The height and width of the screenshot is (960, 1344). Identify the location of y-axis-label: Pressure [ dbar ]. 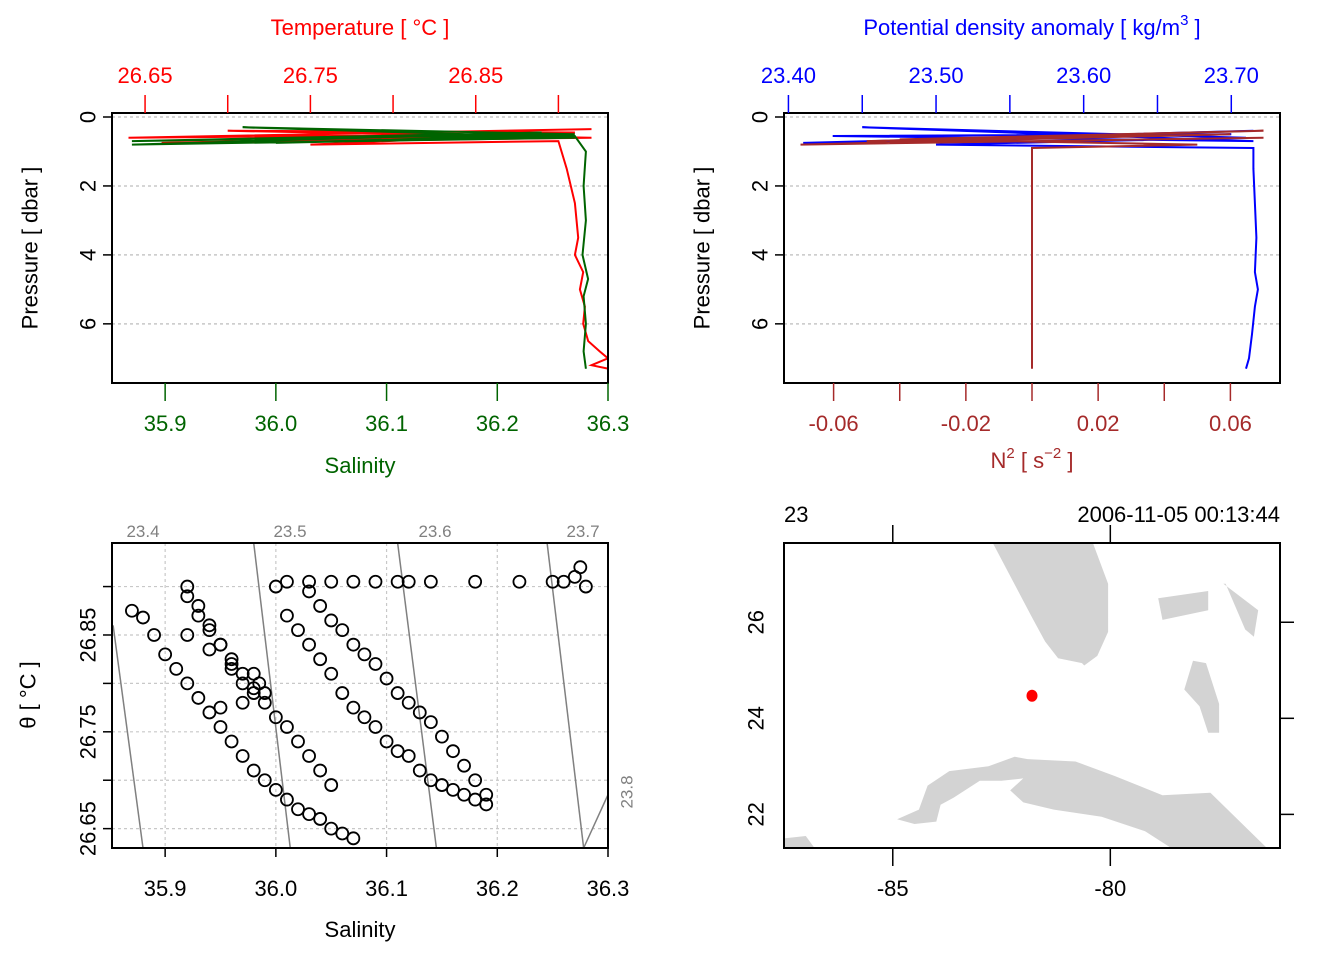
(702, 248).